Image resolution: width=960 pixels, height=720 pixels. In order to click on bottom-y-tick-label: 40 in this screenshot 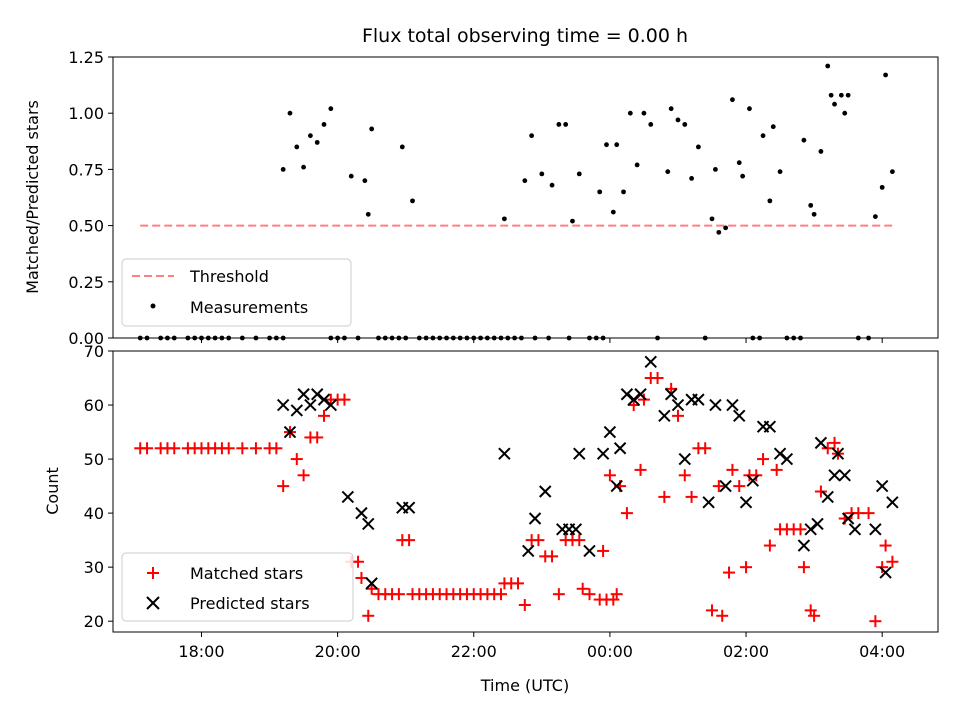, I will do `click(94, 513)`.